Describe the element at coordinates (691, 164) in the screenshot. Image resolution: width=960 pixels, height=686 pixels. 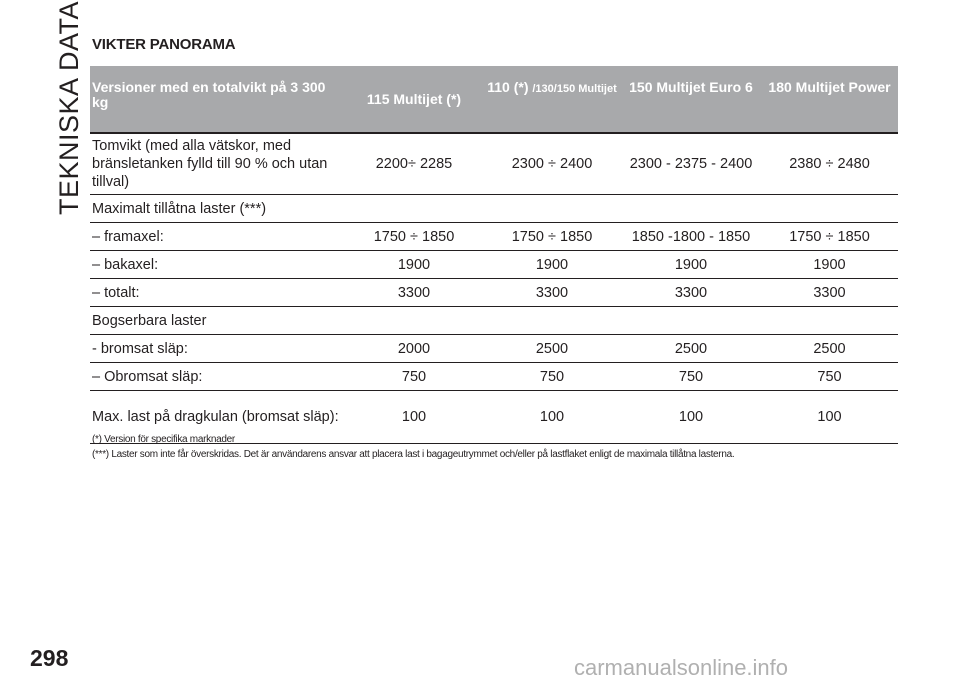
I see `cell-value: 2300 - 2375 - 2400` at that location.